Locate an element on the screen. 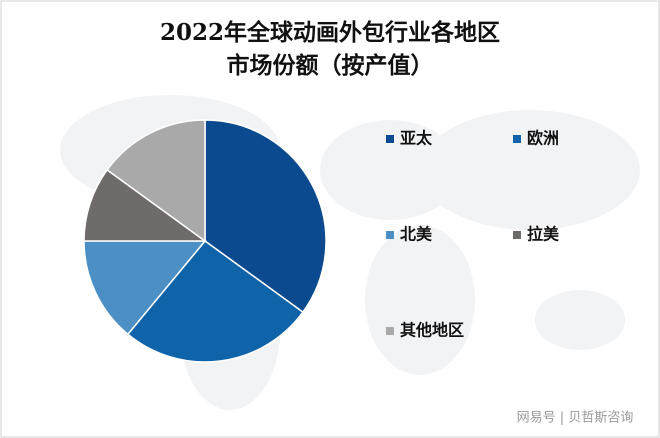 The image size is (660, 438). watermark: 网易号 | 贝哲斯咨询 is located at coordinates (575, 418).